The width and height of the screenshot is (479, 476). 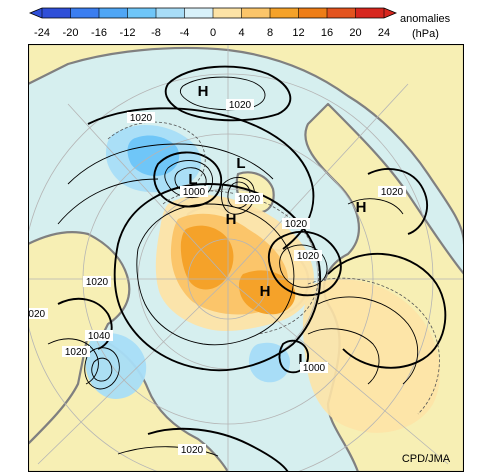 I want to click on isobar-pacific-high, so click(x=387, y=311).